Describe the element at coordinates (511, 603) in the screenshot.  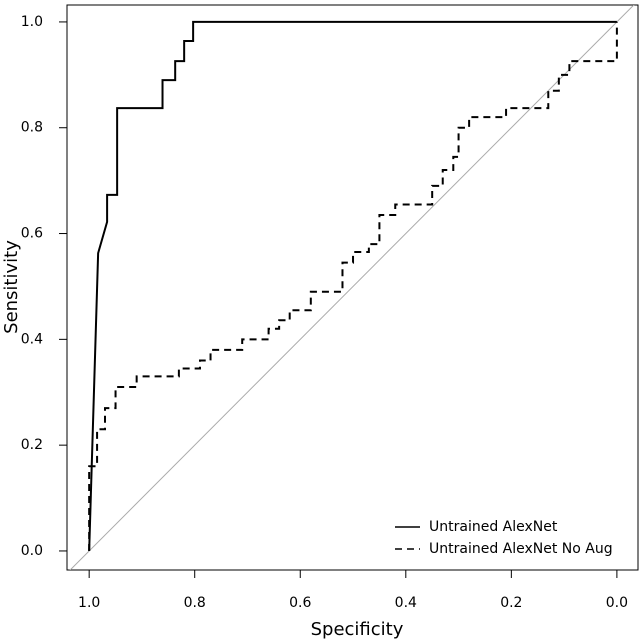
I see `x-tick-label: 0.2` at that location.